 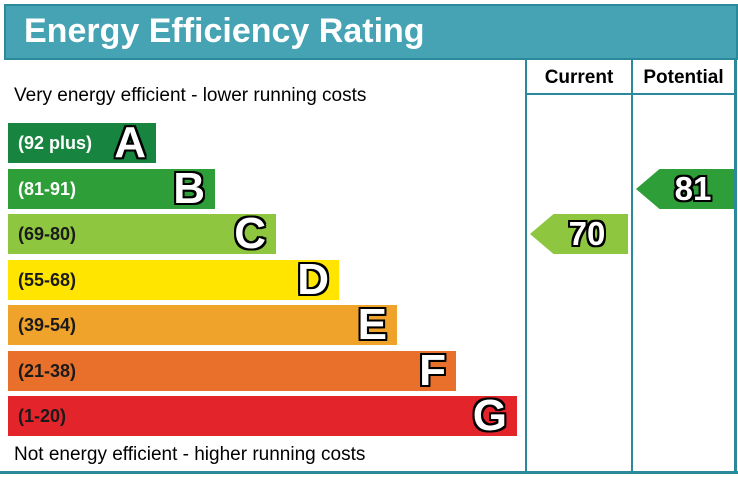 I want to click on table-divider-left, so click(x=526, y=266).